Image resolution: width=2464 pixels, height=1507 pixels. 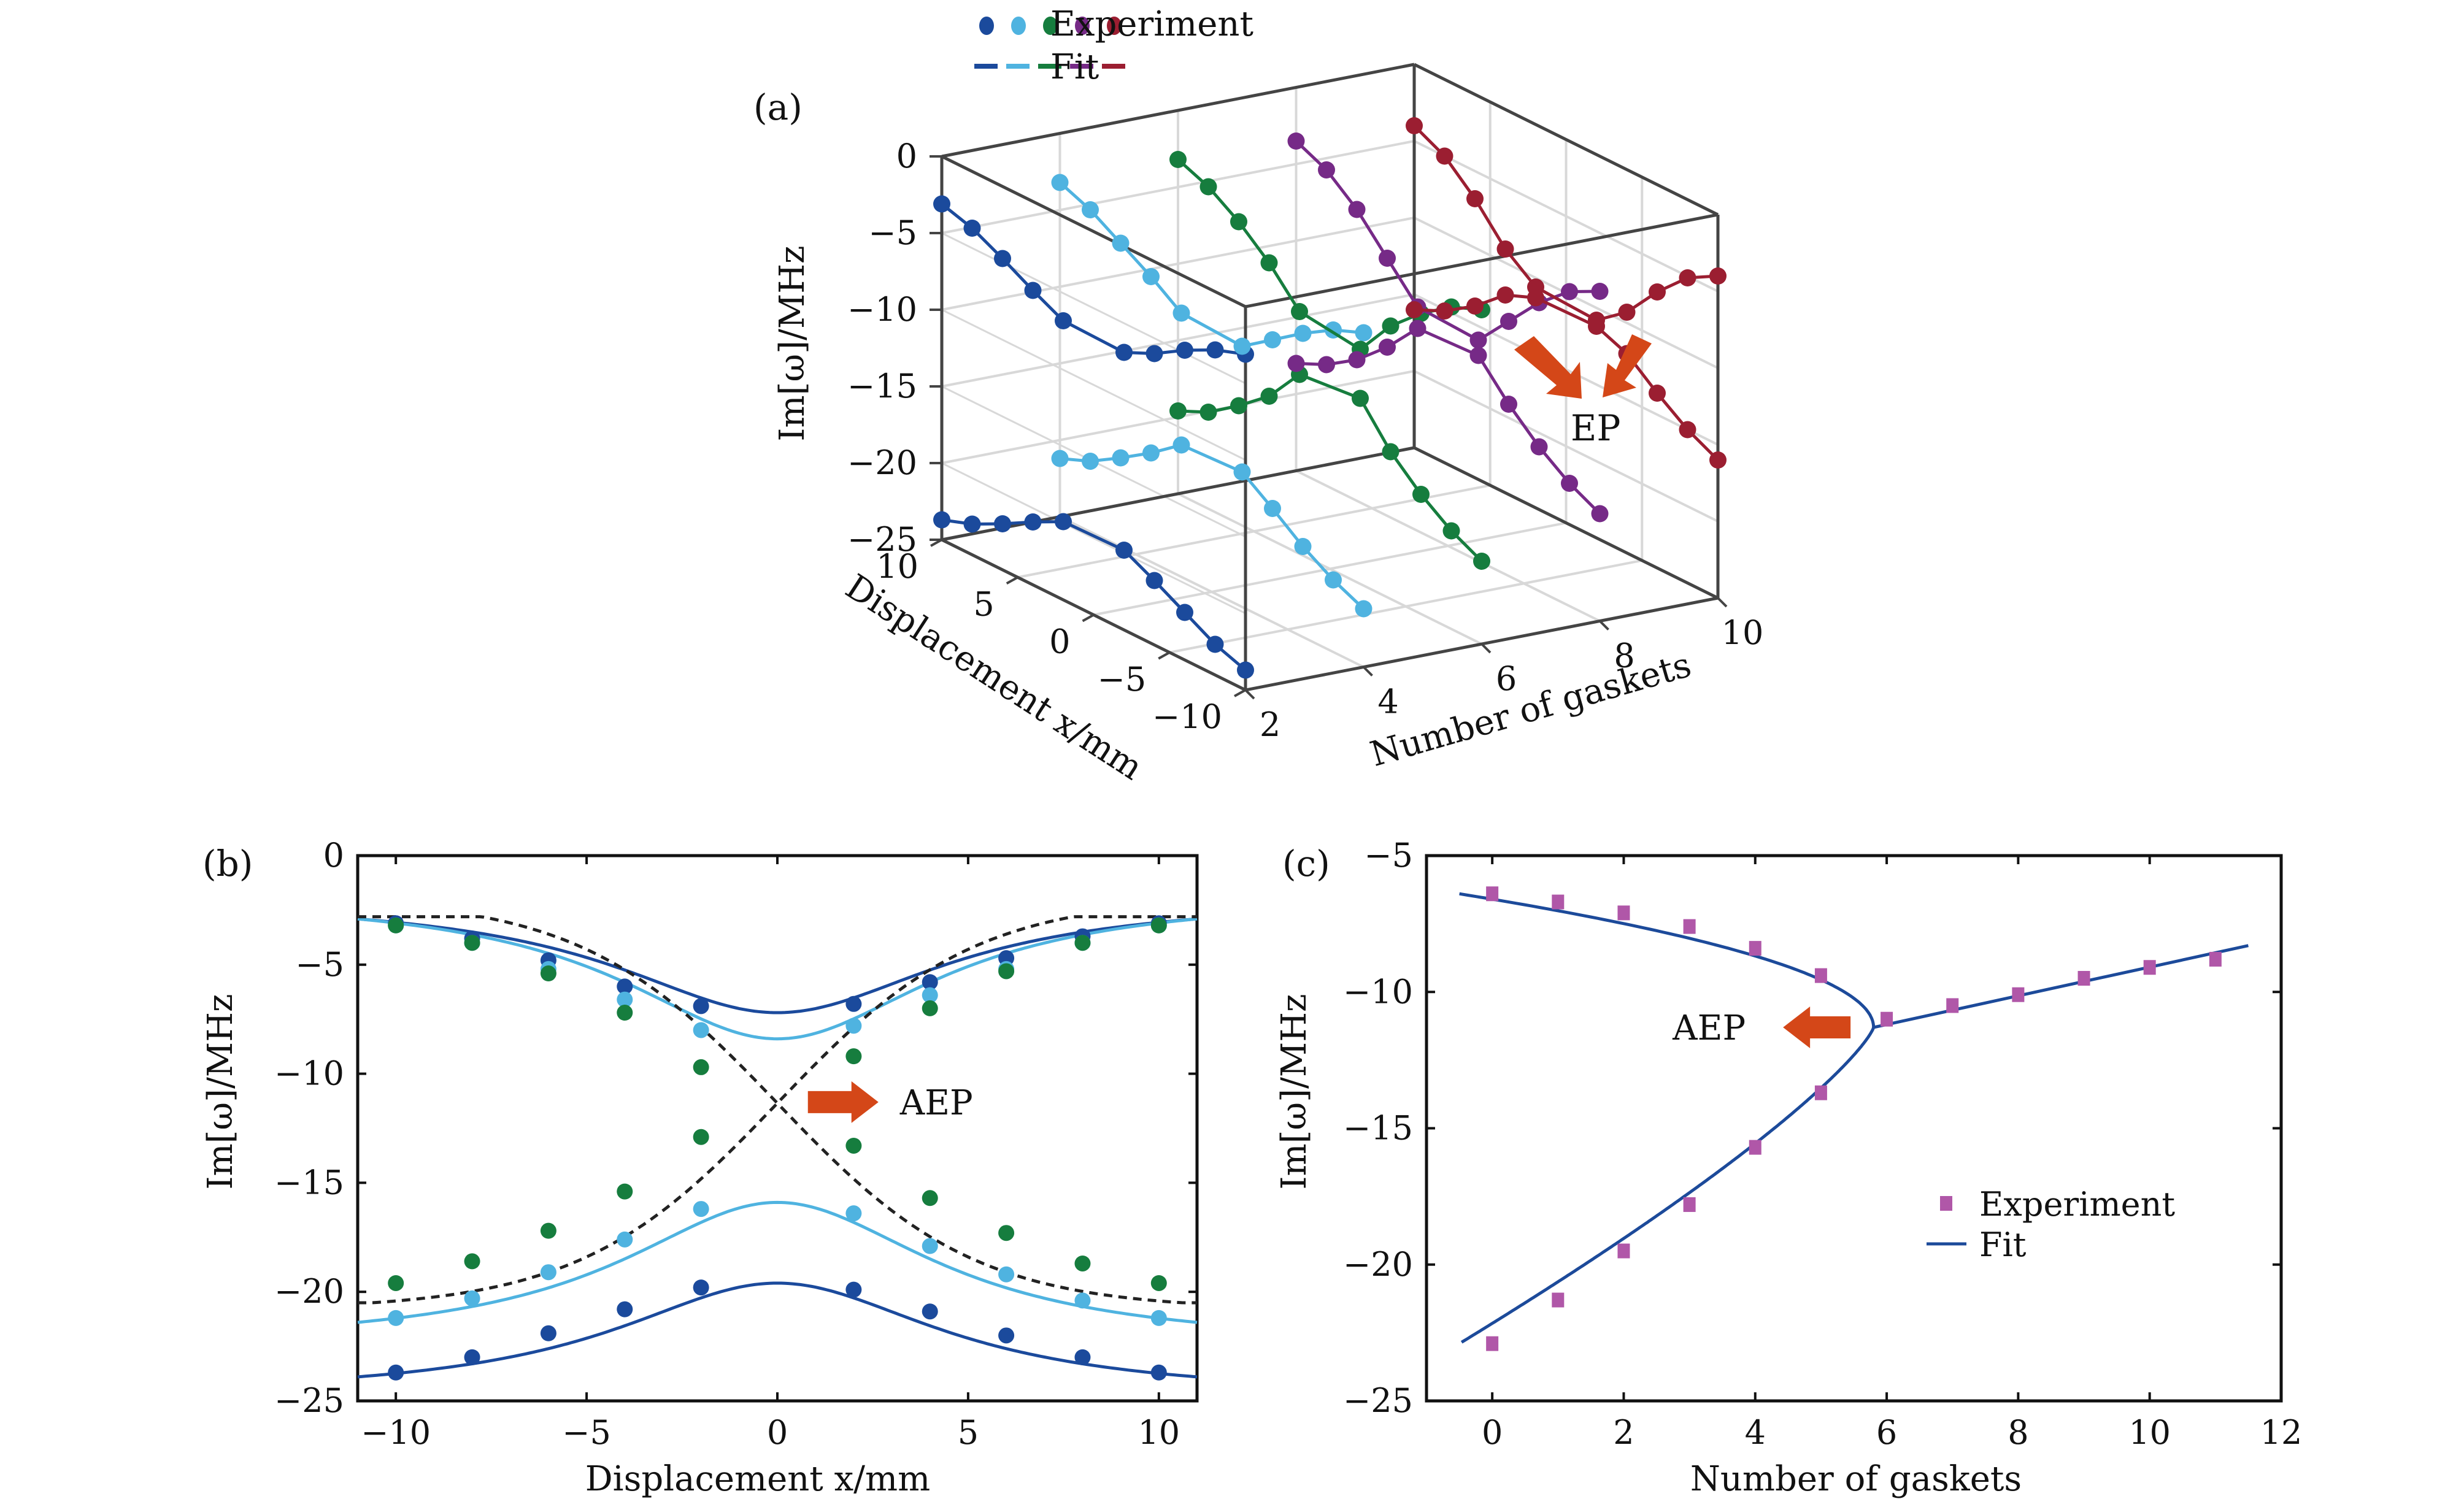 I want to click on panel-b-x-axis-label: Displacement x/mm, so click(x=758, y=1479).